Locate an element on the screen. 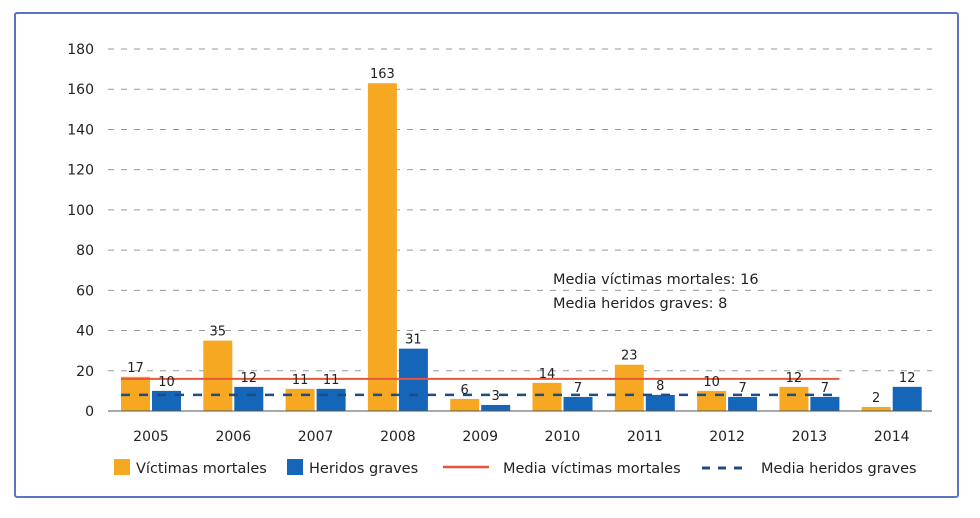 The image size is (980, 518). y-tick-label: 40 is located at coordinates (85, 332).